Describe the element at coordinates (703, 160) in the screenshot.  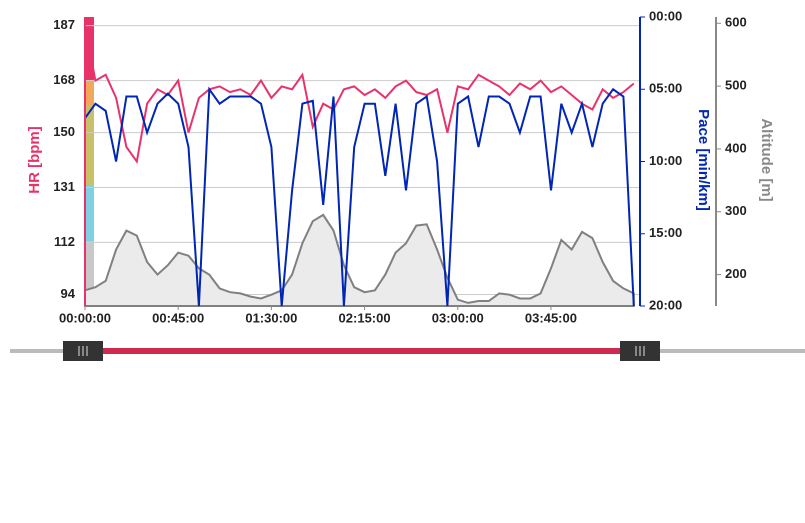
I see `pace-axis-label: Pace [min/km]` at that location.